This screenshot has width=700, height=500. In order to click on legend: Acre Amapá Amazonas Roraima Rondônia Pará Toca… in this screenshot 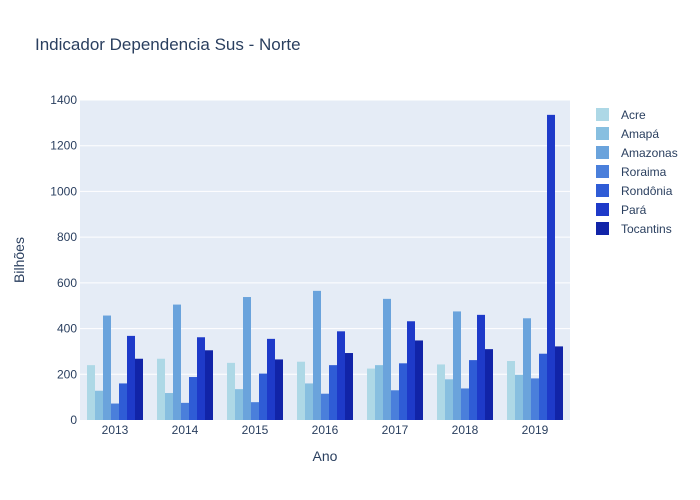, I will do `click(637, 172)`.